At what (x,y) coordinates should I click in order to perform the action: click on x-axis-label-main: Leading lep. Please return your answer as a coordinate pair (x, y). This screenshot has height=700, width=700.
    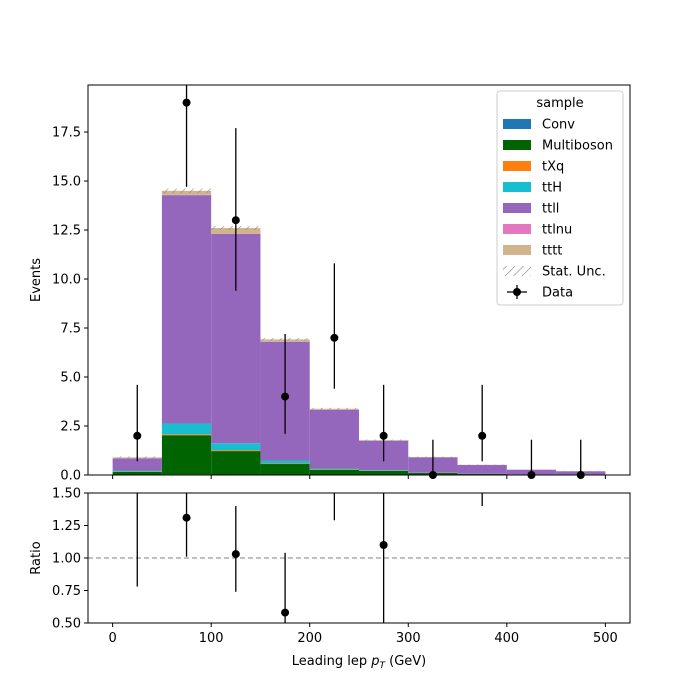
    Looking at the image, I should click on (331, 661).